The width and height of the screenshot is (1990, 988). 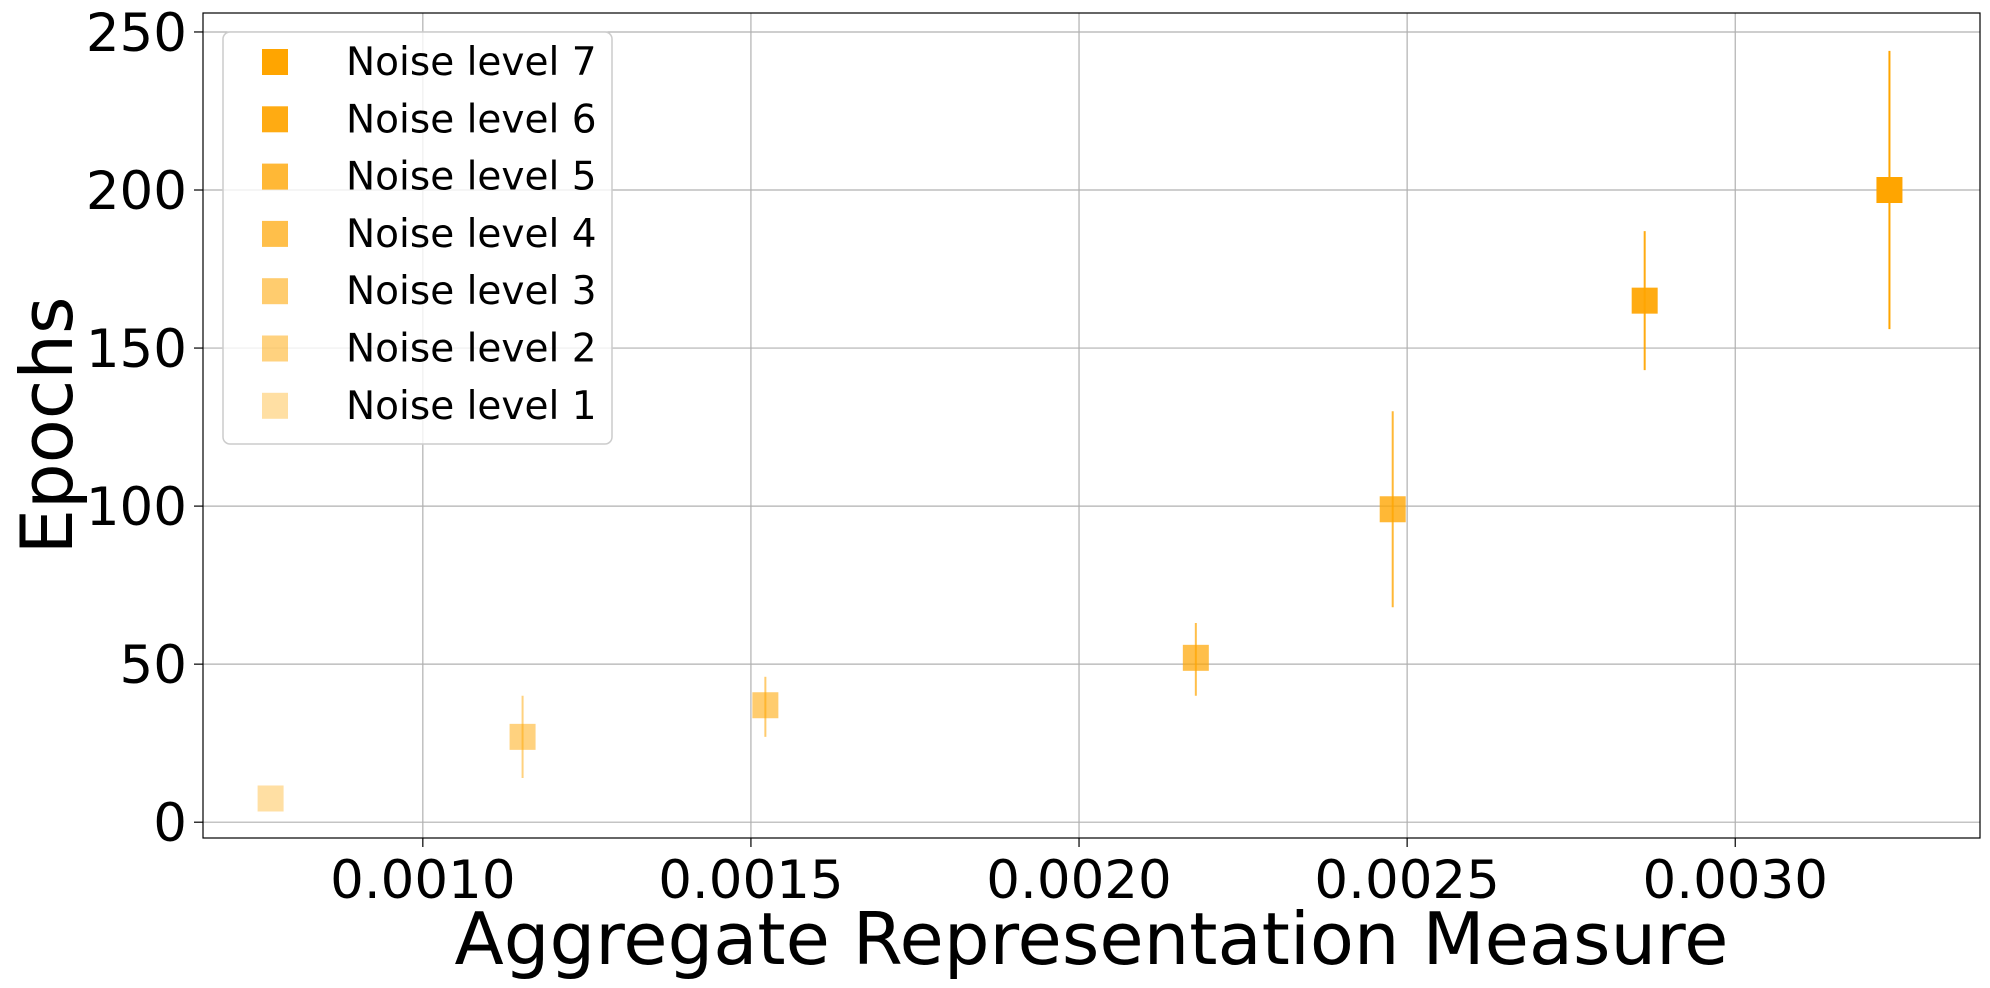 I want to click on legend-label: Noise level 5, so click(x=471, y=177).